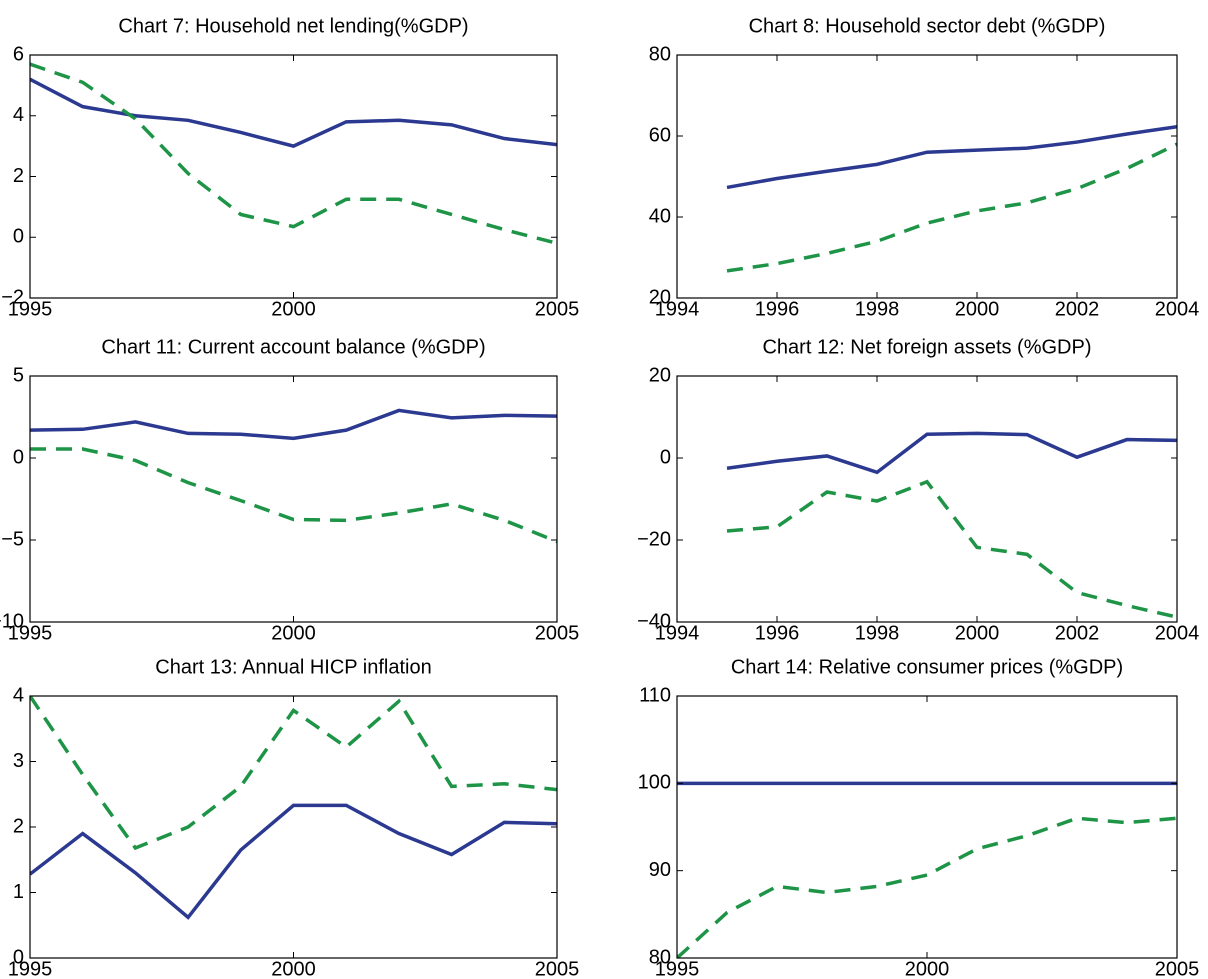 Image resolution: width=1208 pixels, height=979 pixels. Describe the element at coordinates (293, 667) in the screenshot. I see `chart-title: Chart 13: Annual HICP inflation` at that location.